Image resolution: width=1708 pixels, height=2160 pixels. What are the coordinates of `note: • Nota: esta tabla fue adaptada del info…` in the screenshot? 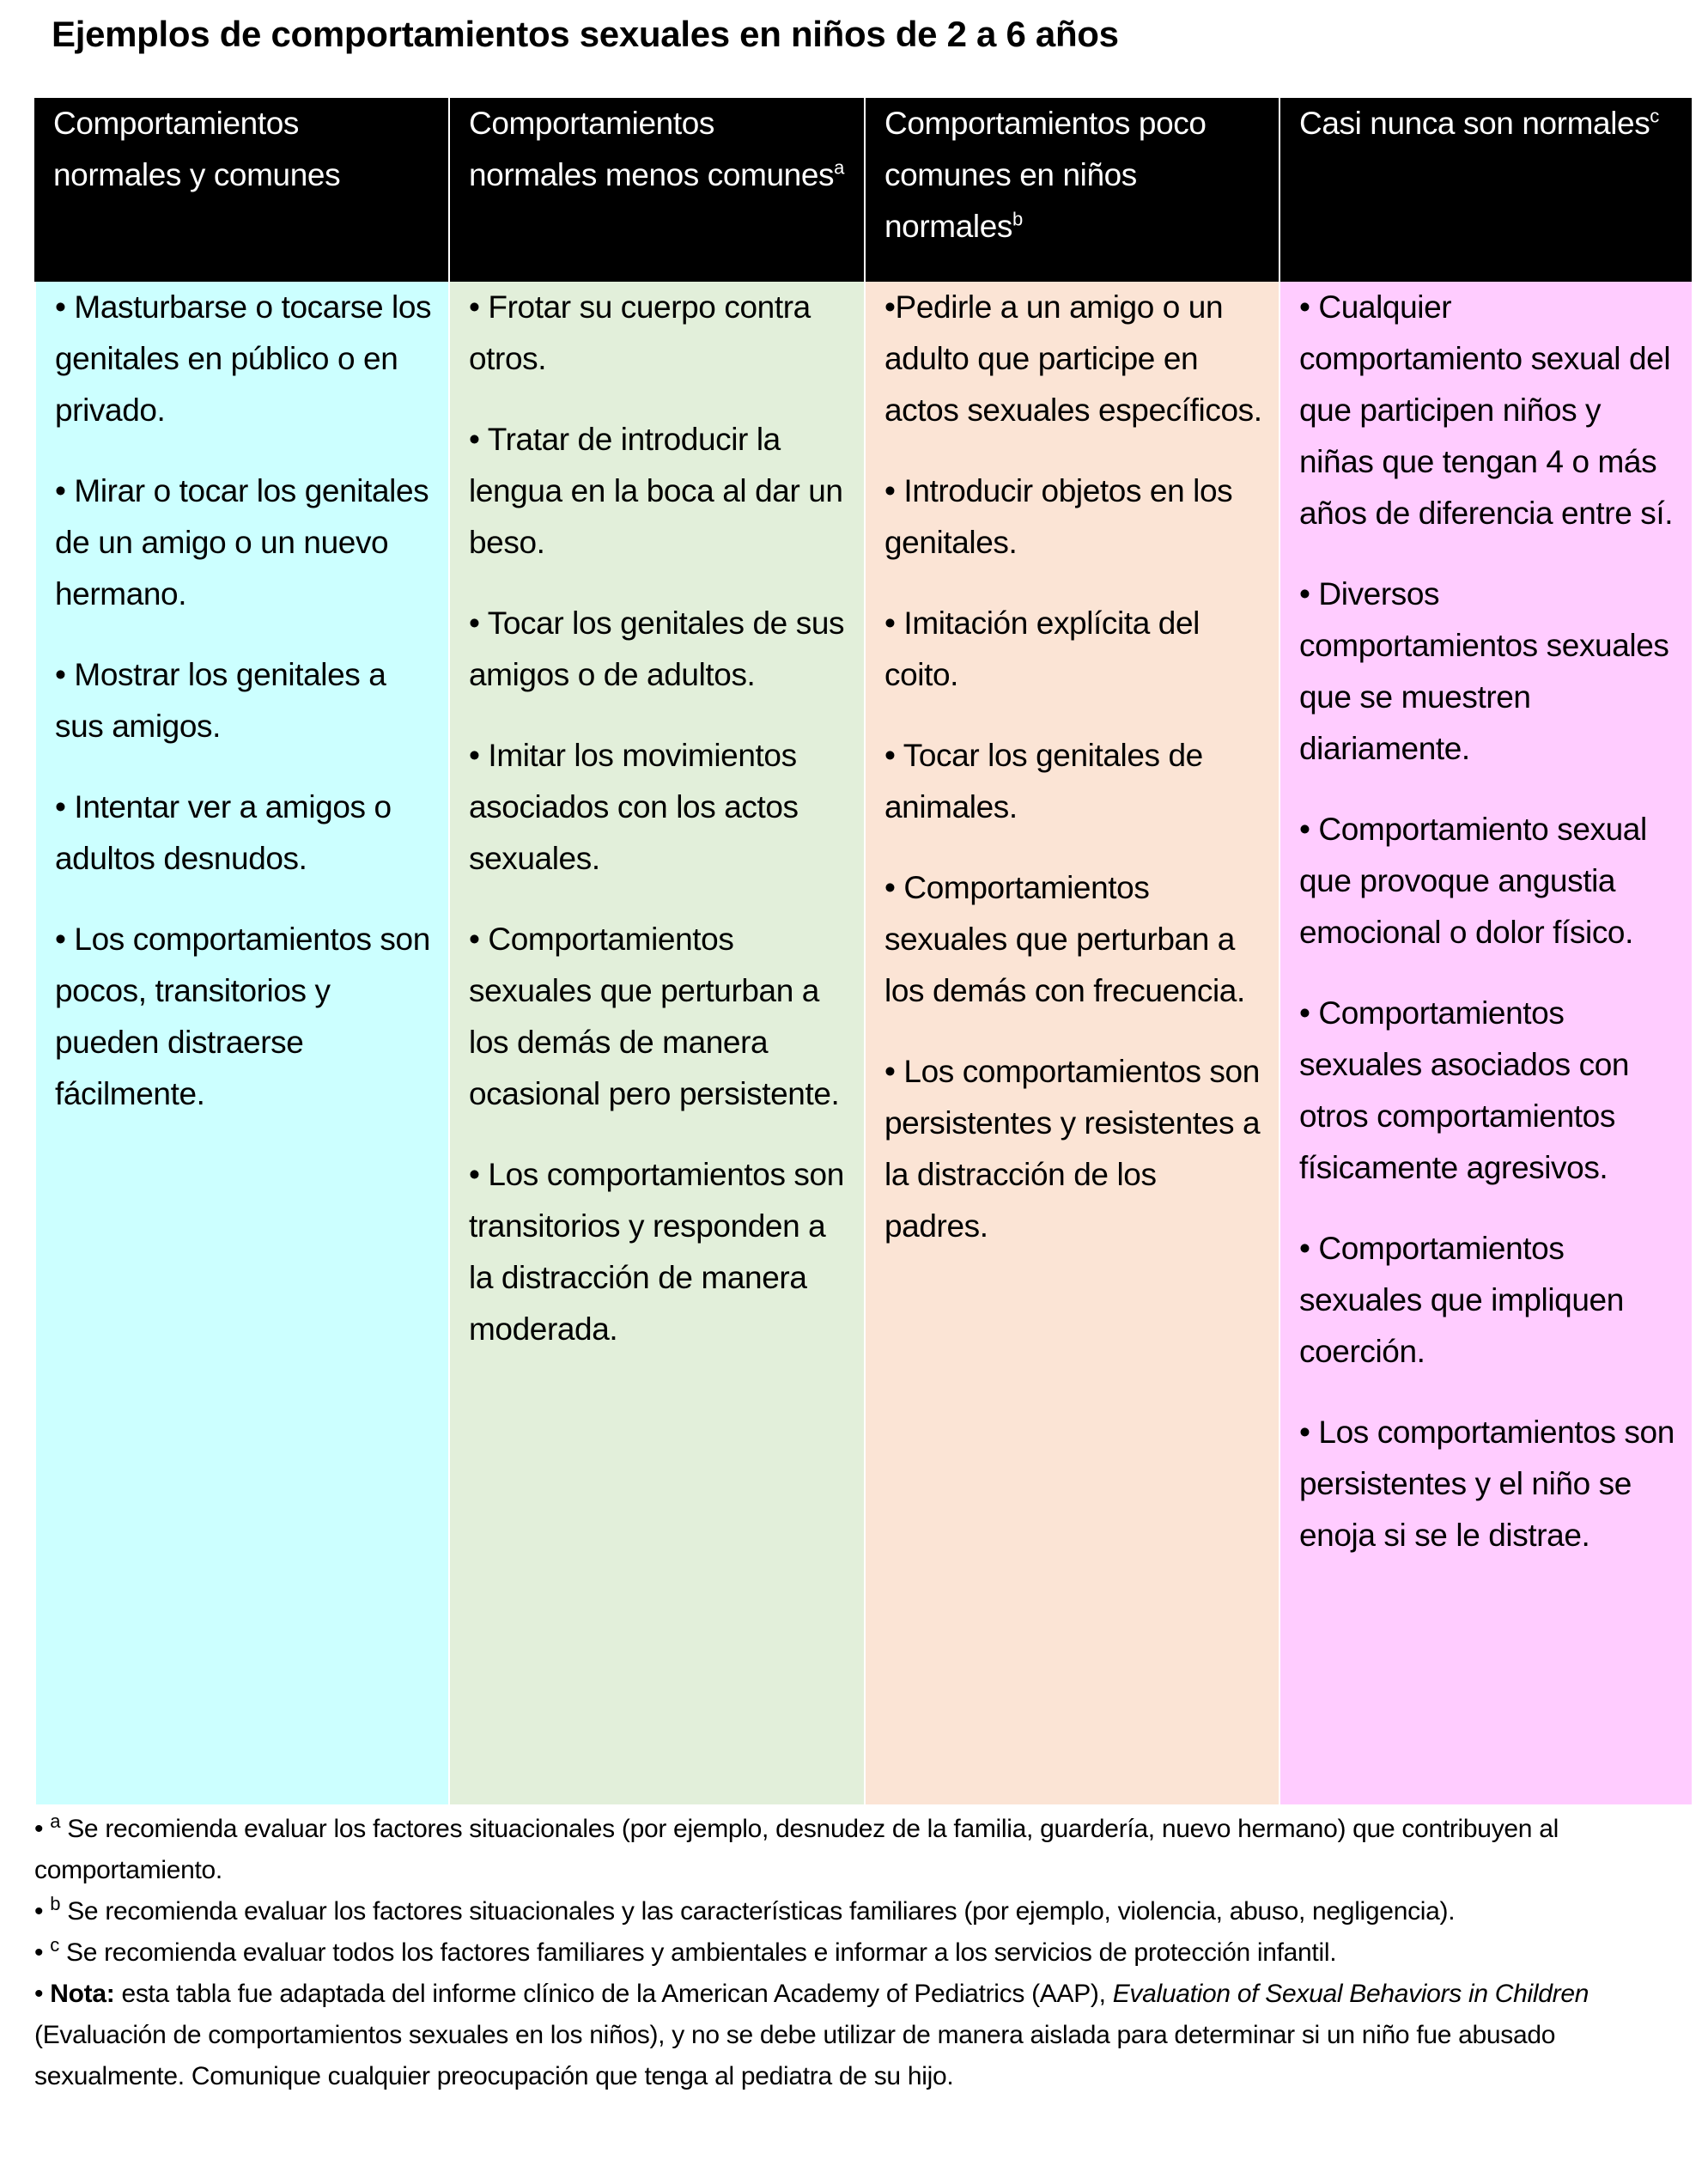 It's located at (865, 2035).